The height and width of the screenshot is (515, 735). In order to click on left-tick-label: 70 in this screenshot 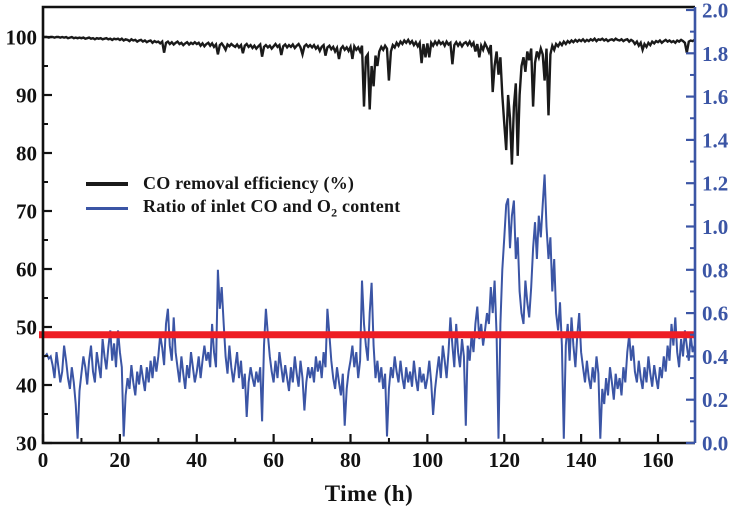, I will do `click(26, 212)`.